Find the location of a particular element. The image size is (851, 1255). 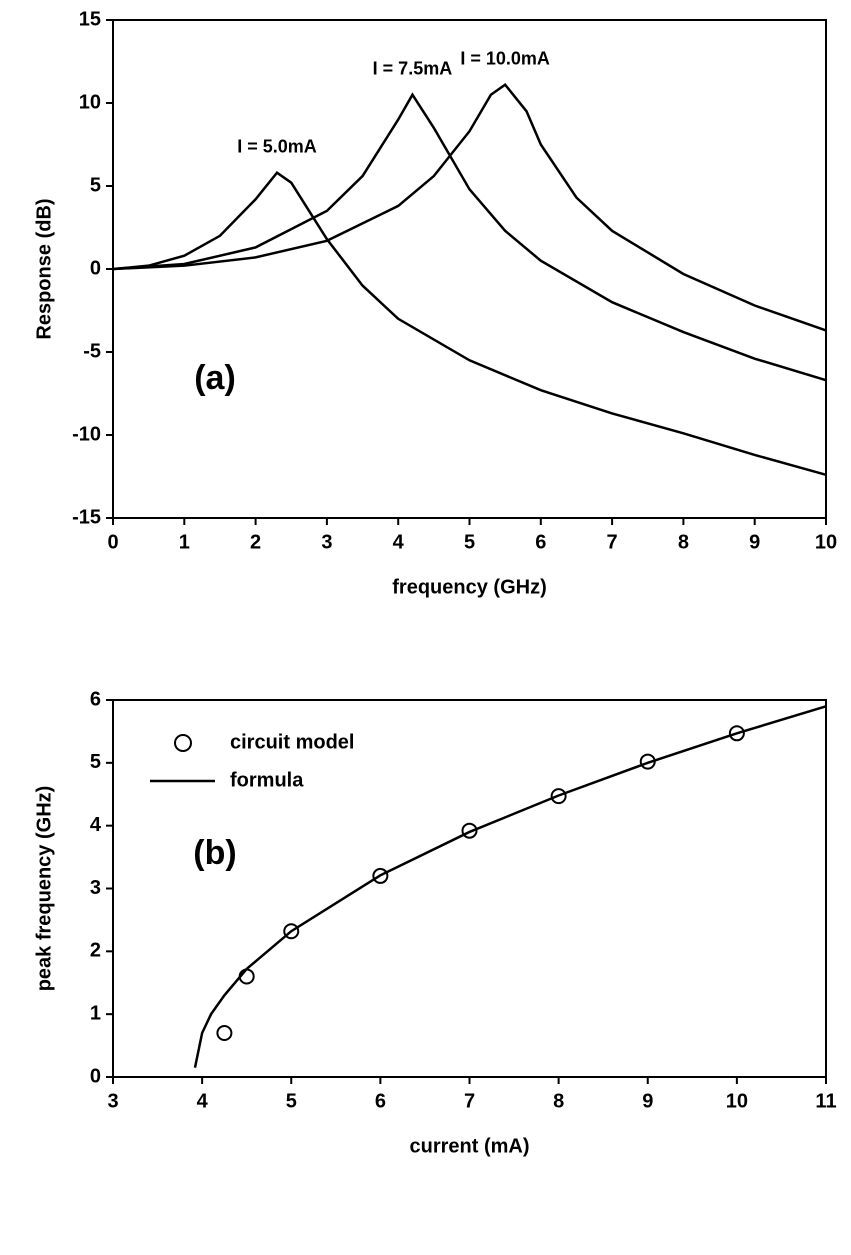

curve-label: I = 7.5mA is located at coordinates (413, 68).